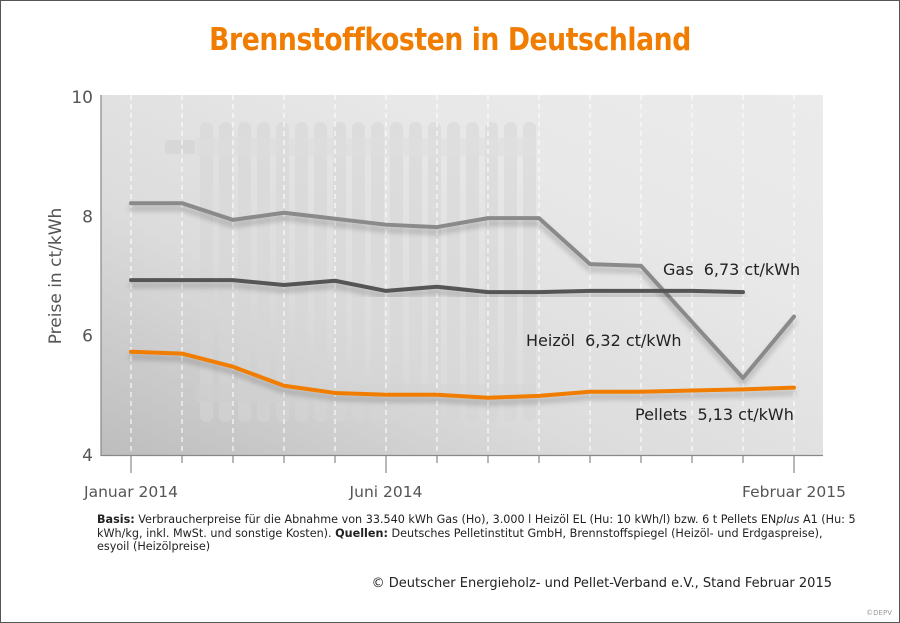 Image resolution: width=900 pixels, height=623 pixels. I want to click on series-label-heizoel: Heizöl 6,32 ct/kWh, so click(604, 340).